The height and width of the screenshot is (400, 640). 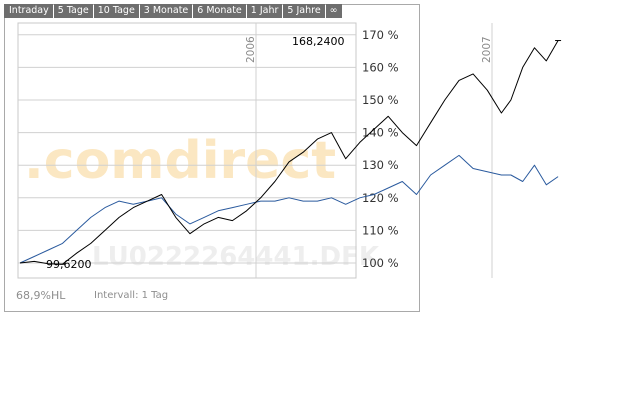 I want to click on x-tick-label: 2006, so click(x=251, y=49).